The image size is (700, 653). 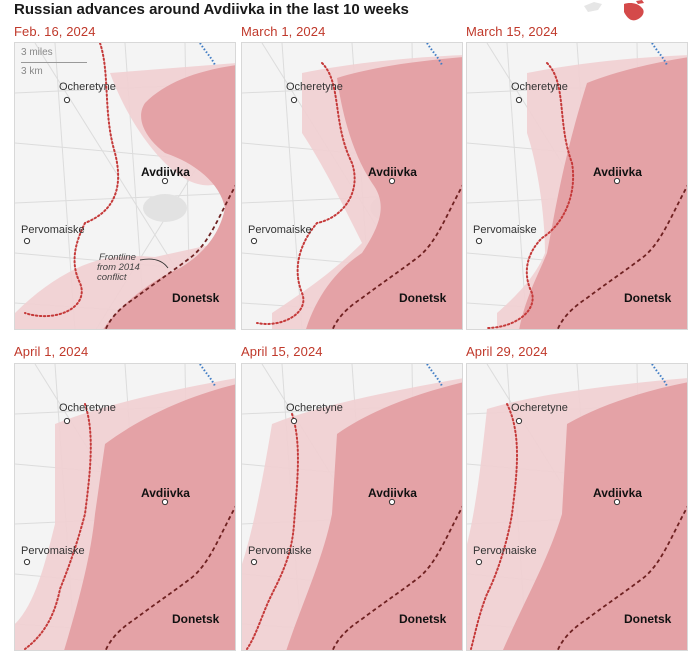 What do you see at coordinates (512, 31) in the screenshot?
I see `panel-date-label: March 15, 2024` at bounding box center [512, 31].